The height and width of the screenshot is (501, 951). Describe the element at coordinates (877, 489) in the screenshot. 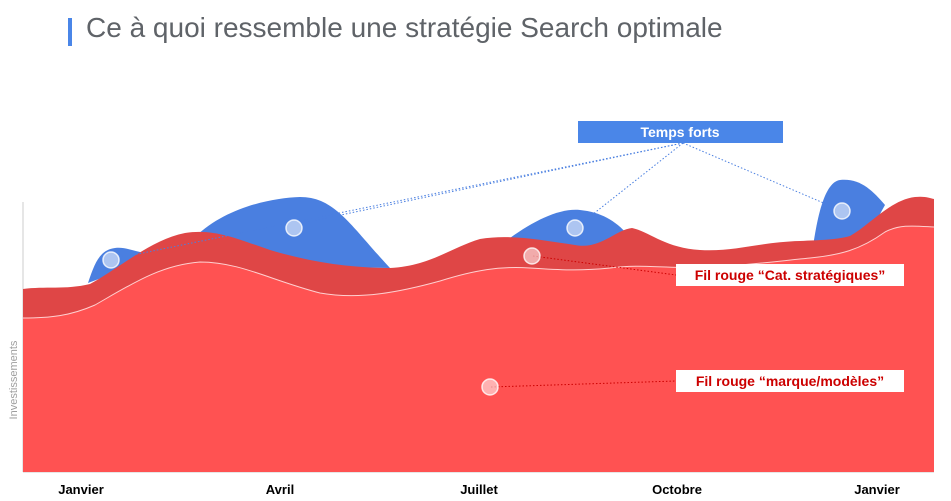

I see `x-tick-label-janvier-2: Janvier` at that location.